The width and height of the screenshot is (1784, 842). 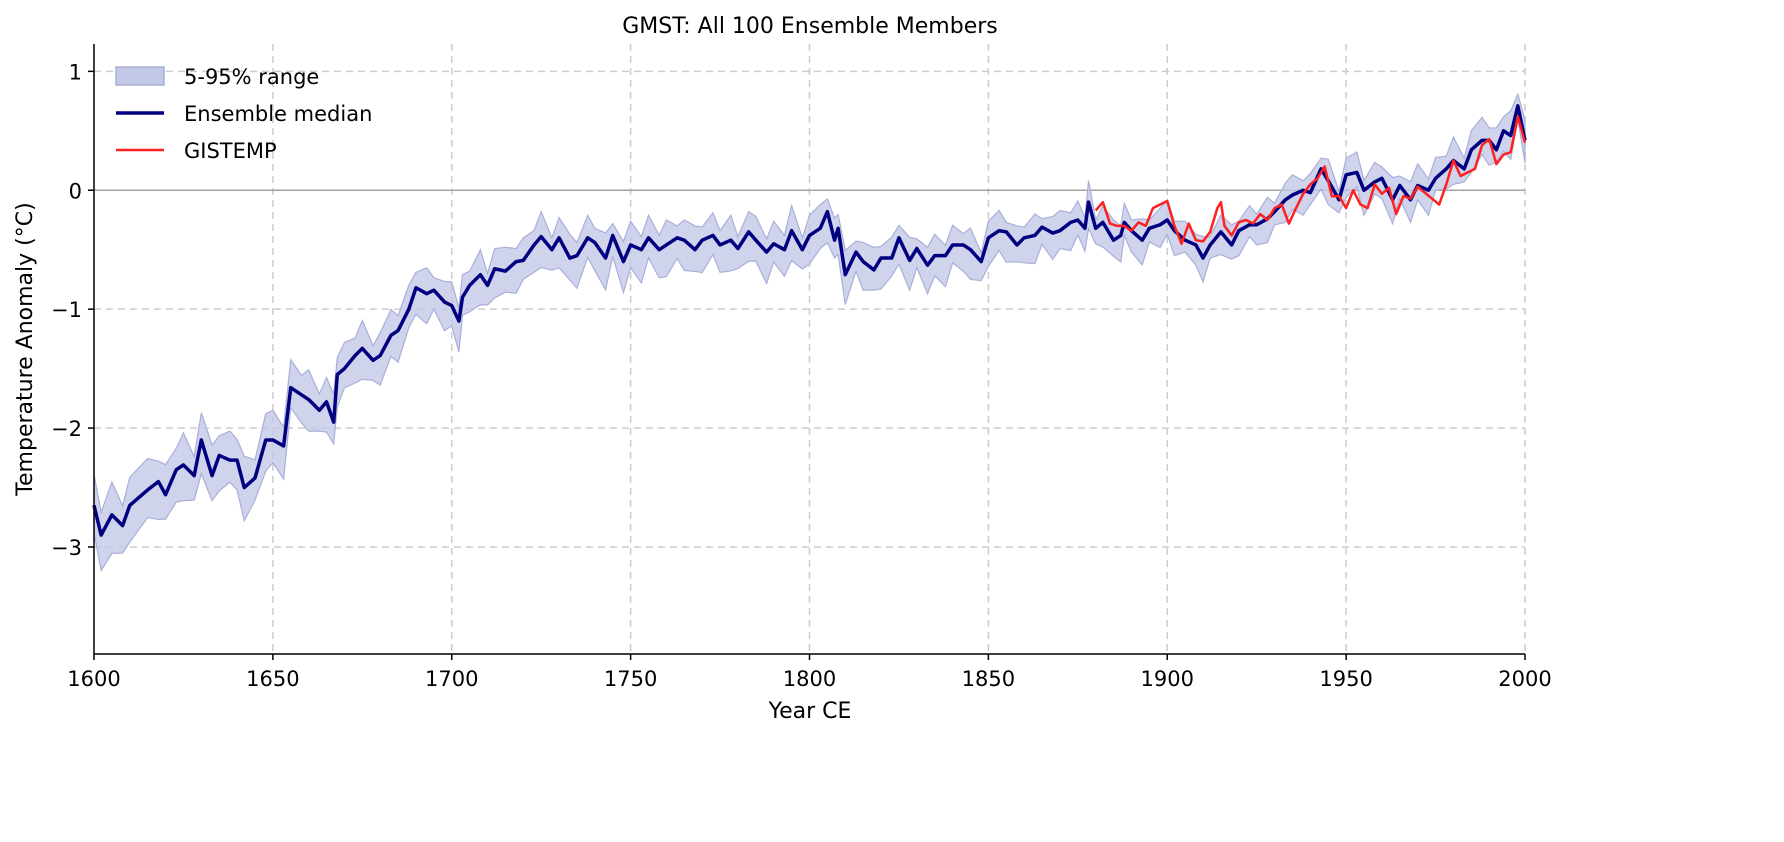 What do you see at coordinates (1167, 679) in the screenshot?
I see `x-tick-label: 1900` at bounding box center [1167, 679].